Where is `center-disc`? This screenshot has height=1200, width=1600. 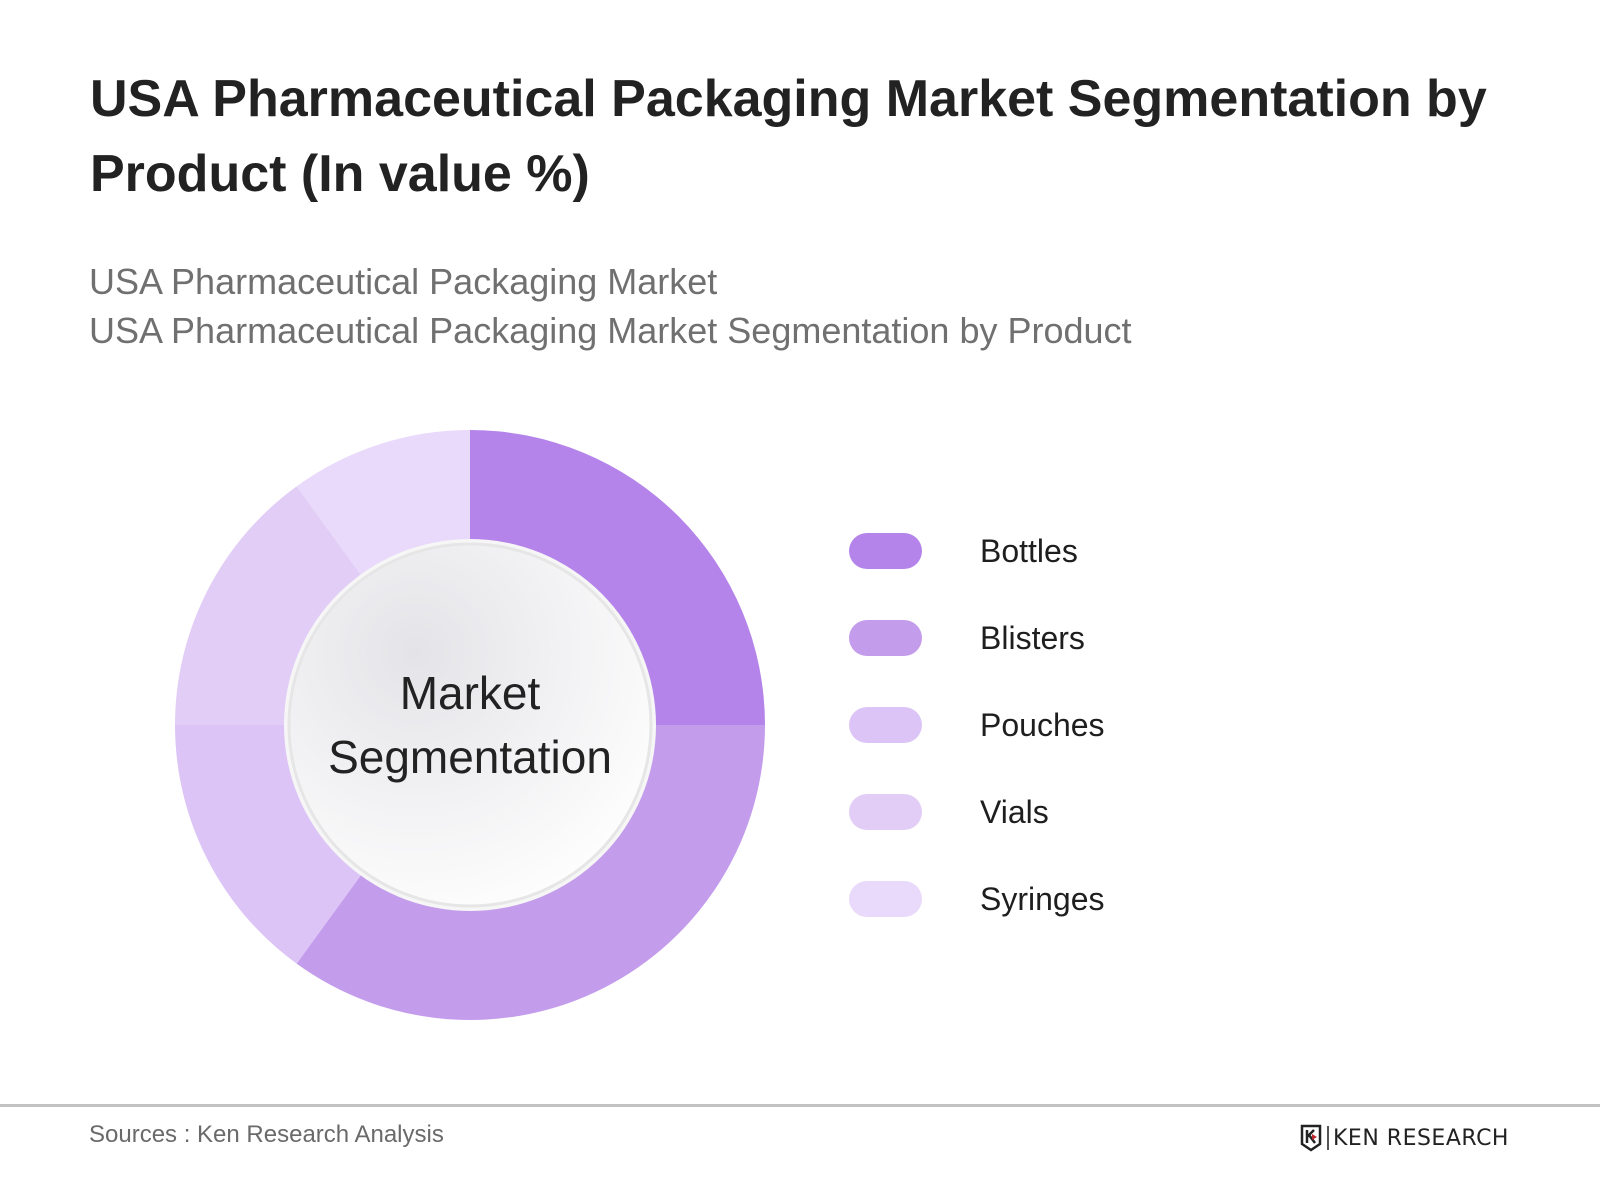 center-disc is located at coordinates (470, 725).